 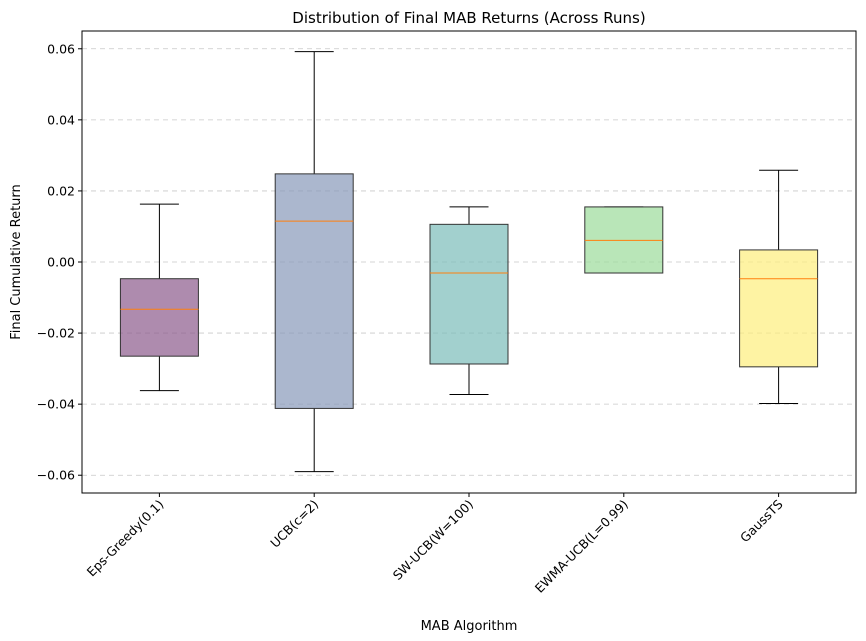 I want to click on y-axis-label: Final Cumulative Return, so click(x=16, y=262).